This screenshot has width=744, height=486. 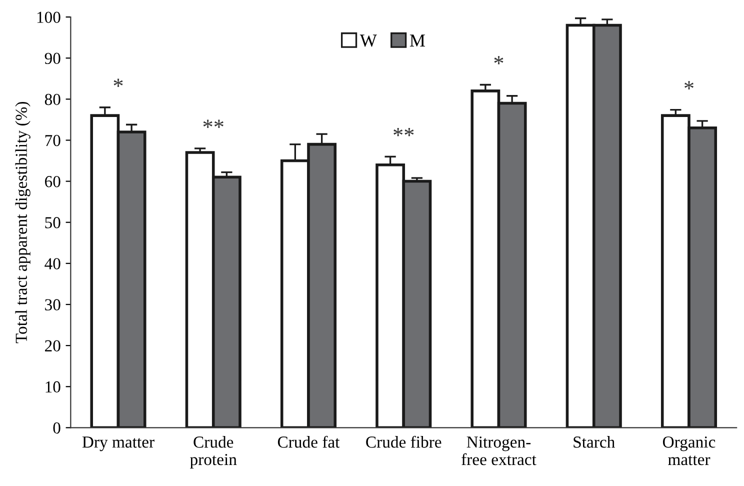 What do you see at coordinates (309, 442) in the screenshot?
I see `x-tick-label: Crude fat` at bounding box center [309, 442].